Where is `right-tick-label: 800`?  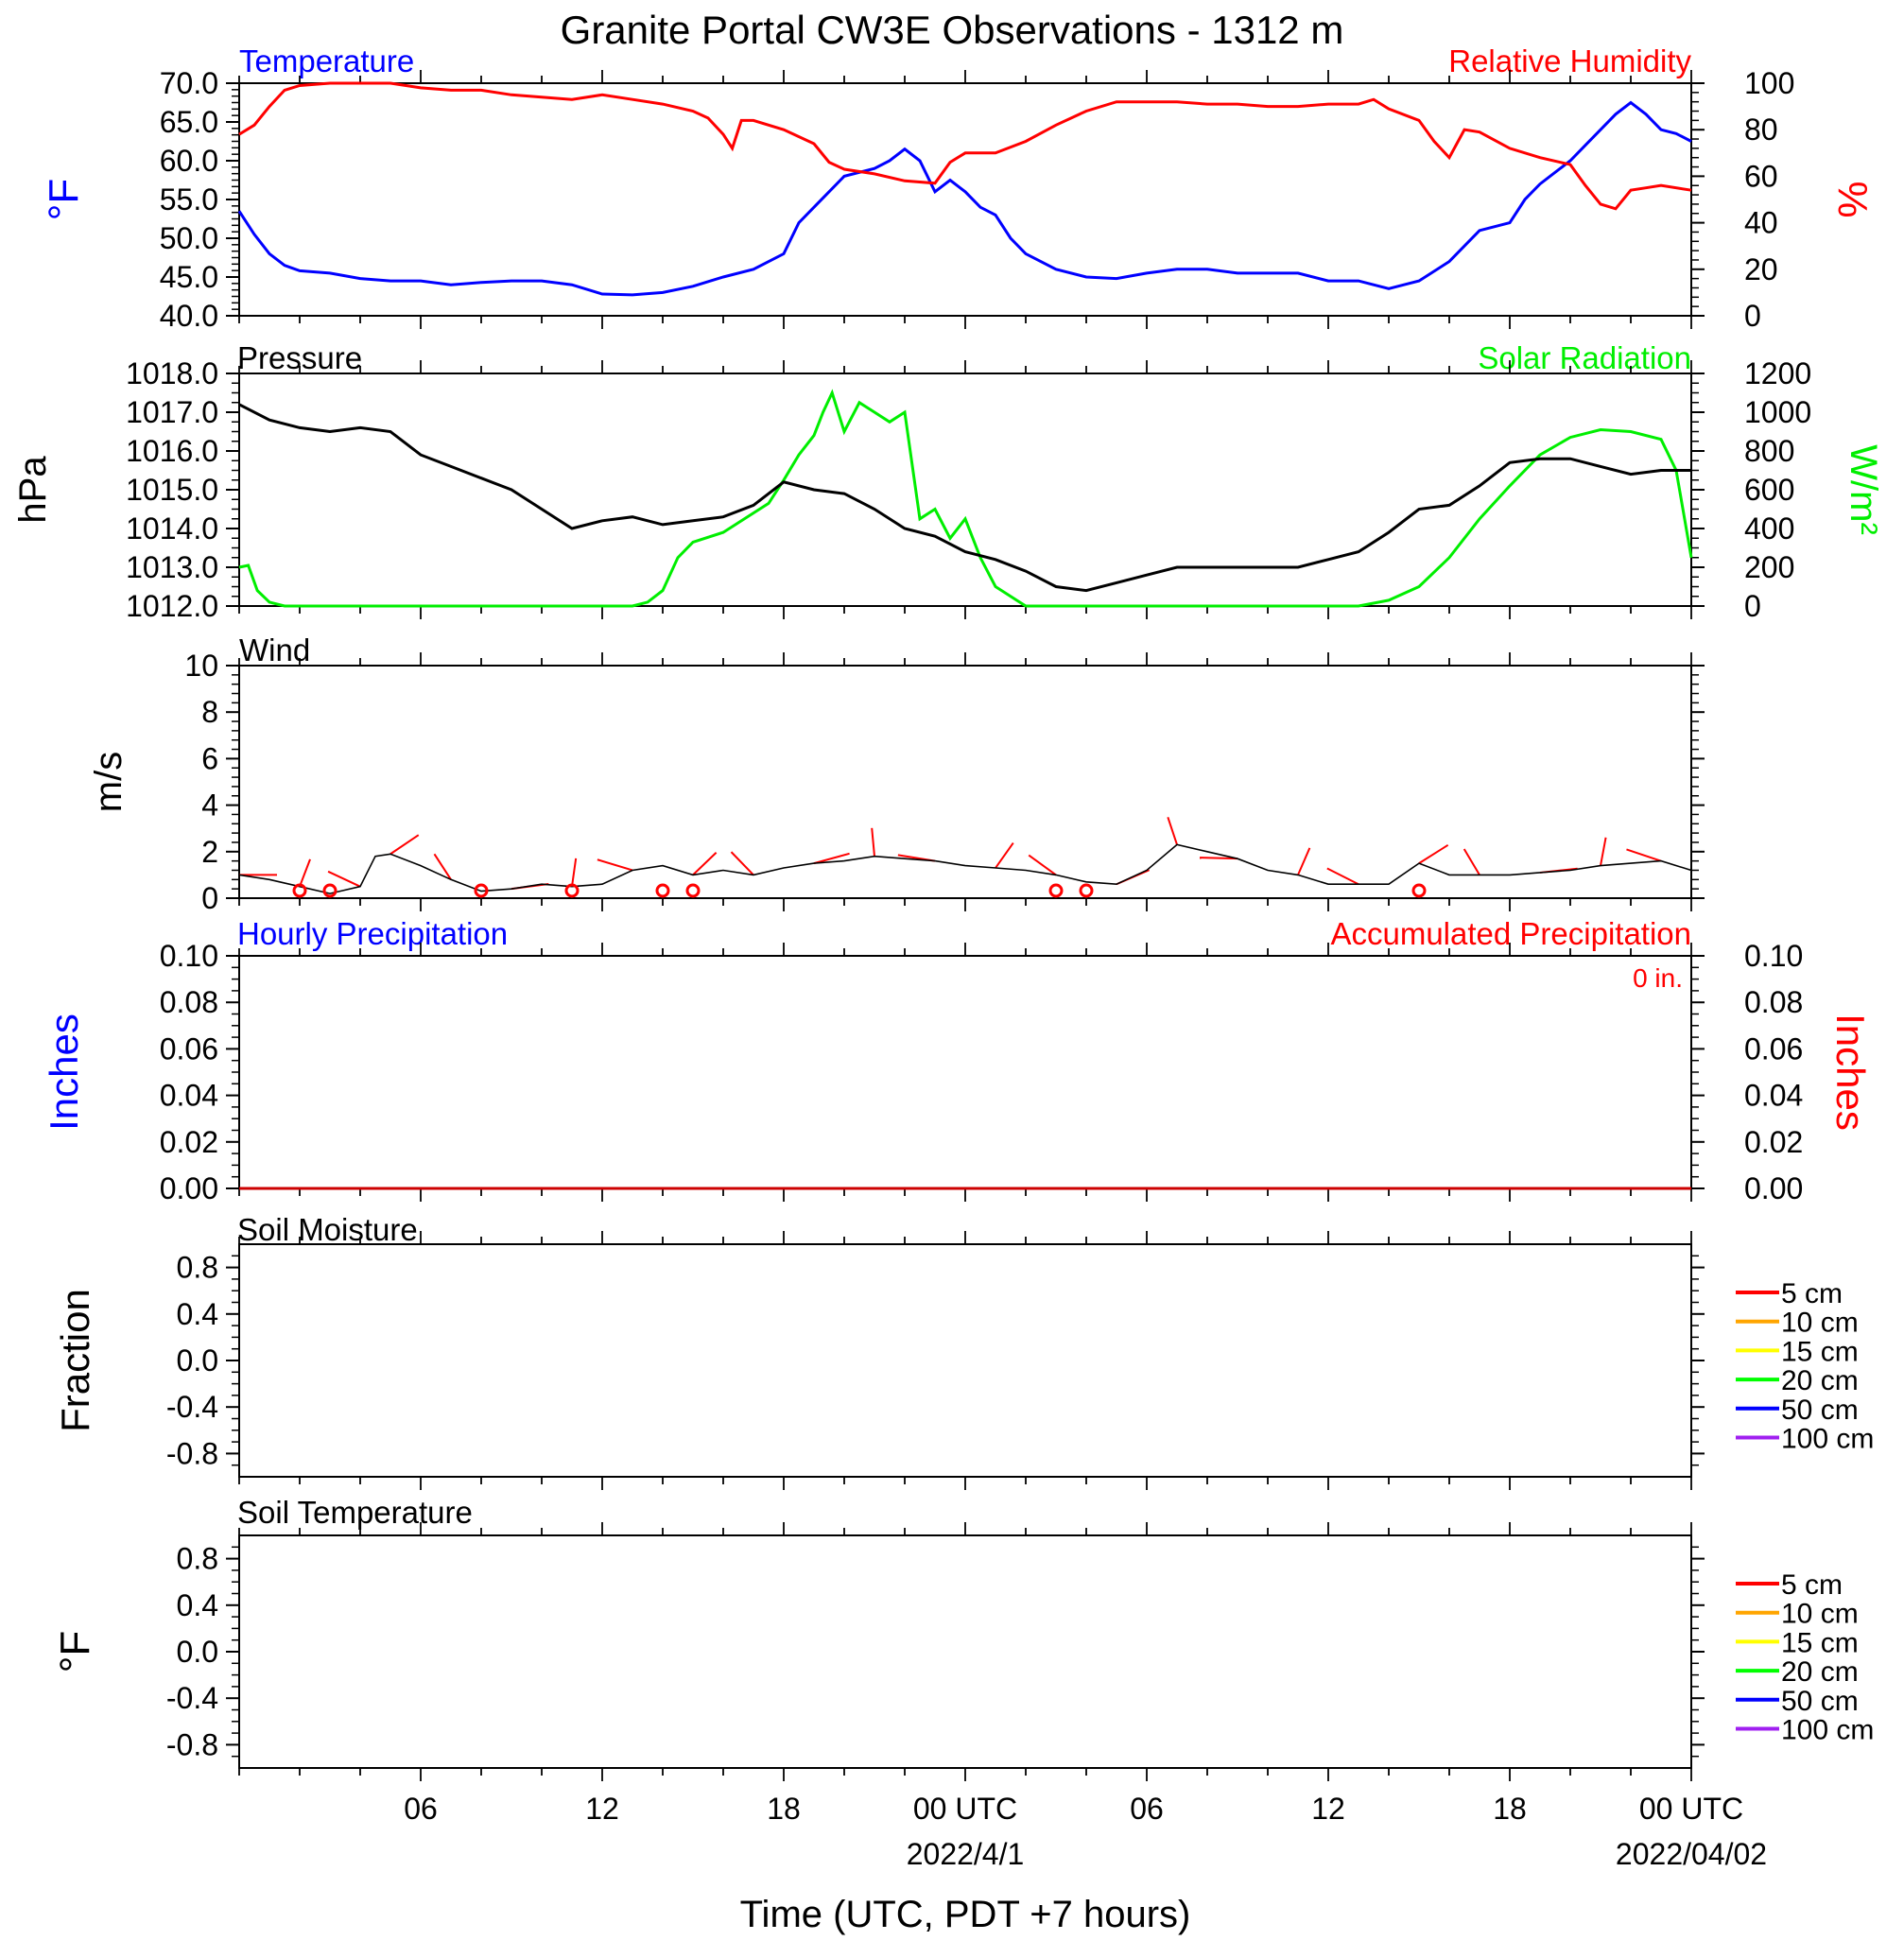
right-tick-label: 800 is located at coordinates (1769, 451).